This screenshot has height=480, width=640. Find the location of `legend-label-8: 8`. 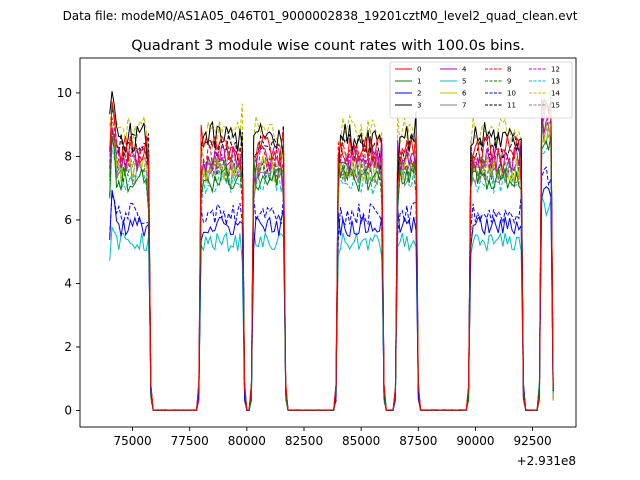

legend-label-8: 8 is located at coordinates (509, 70).